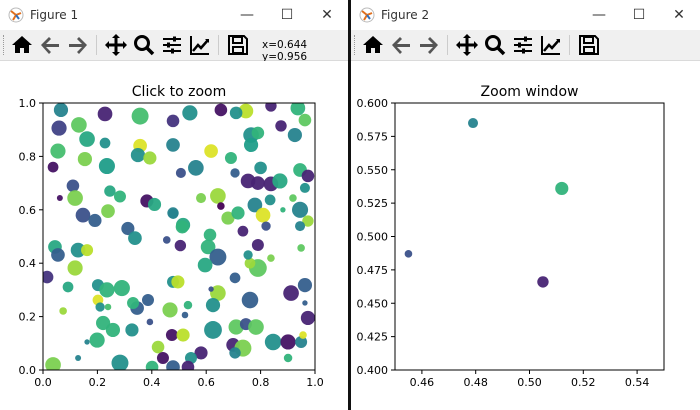 The image size is (700, 410). I want to click on y-tick-label: 0.6, so click(28, 210).